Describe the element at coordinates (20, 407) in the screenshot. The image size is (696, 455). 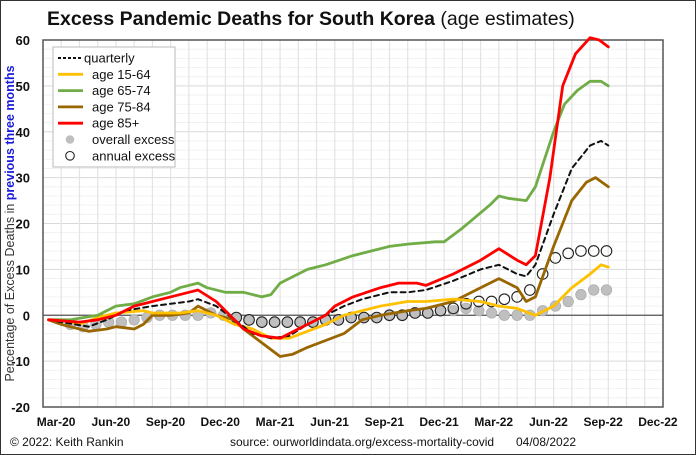
I see `y-tick-label: -20` at that location.